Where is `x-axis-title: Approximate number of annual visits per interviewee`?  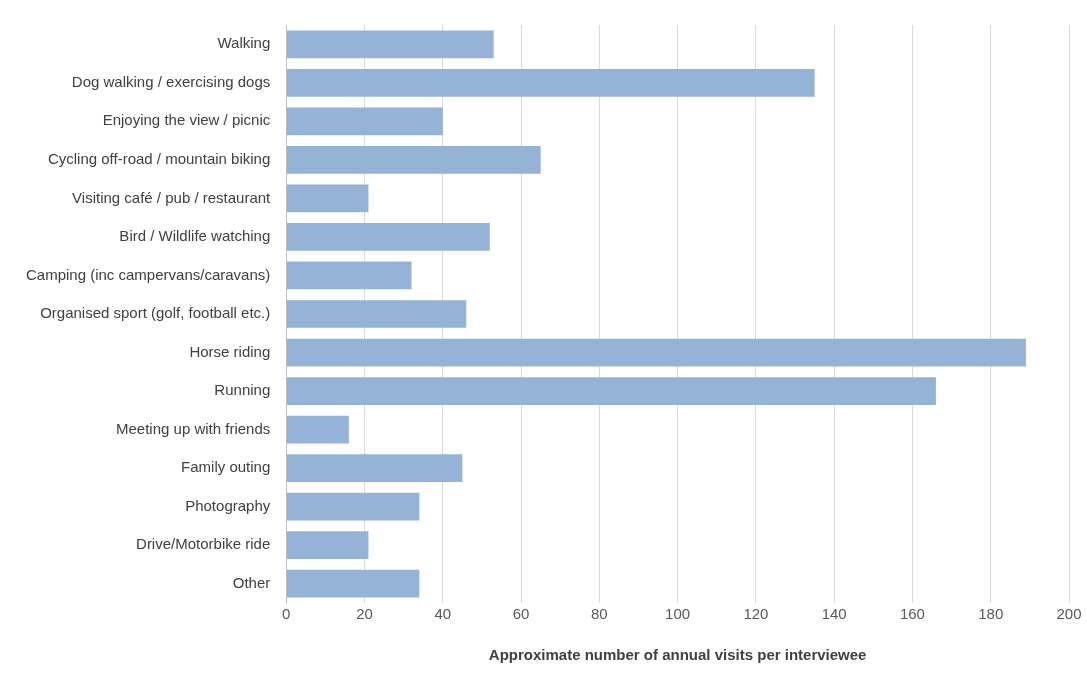 x-axis-title: Approximate number of annual visits per interviewee is located at coordinates (677, 655).